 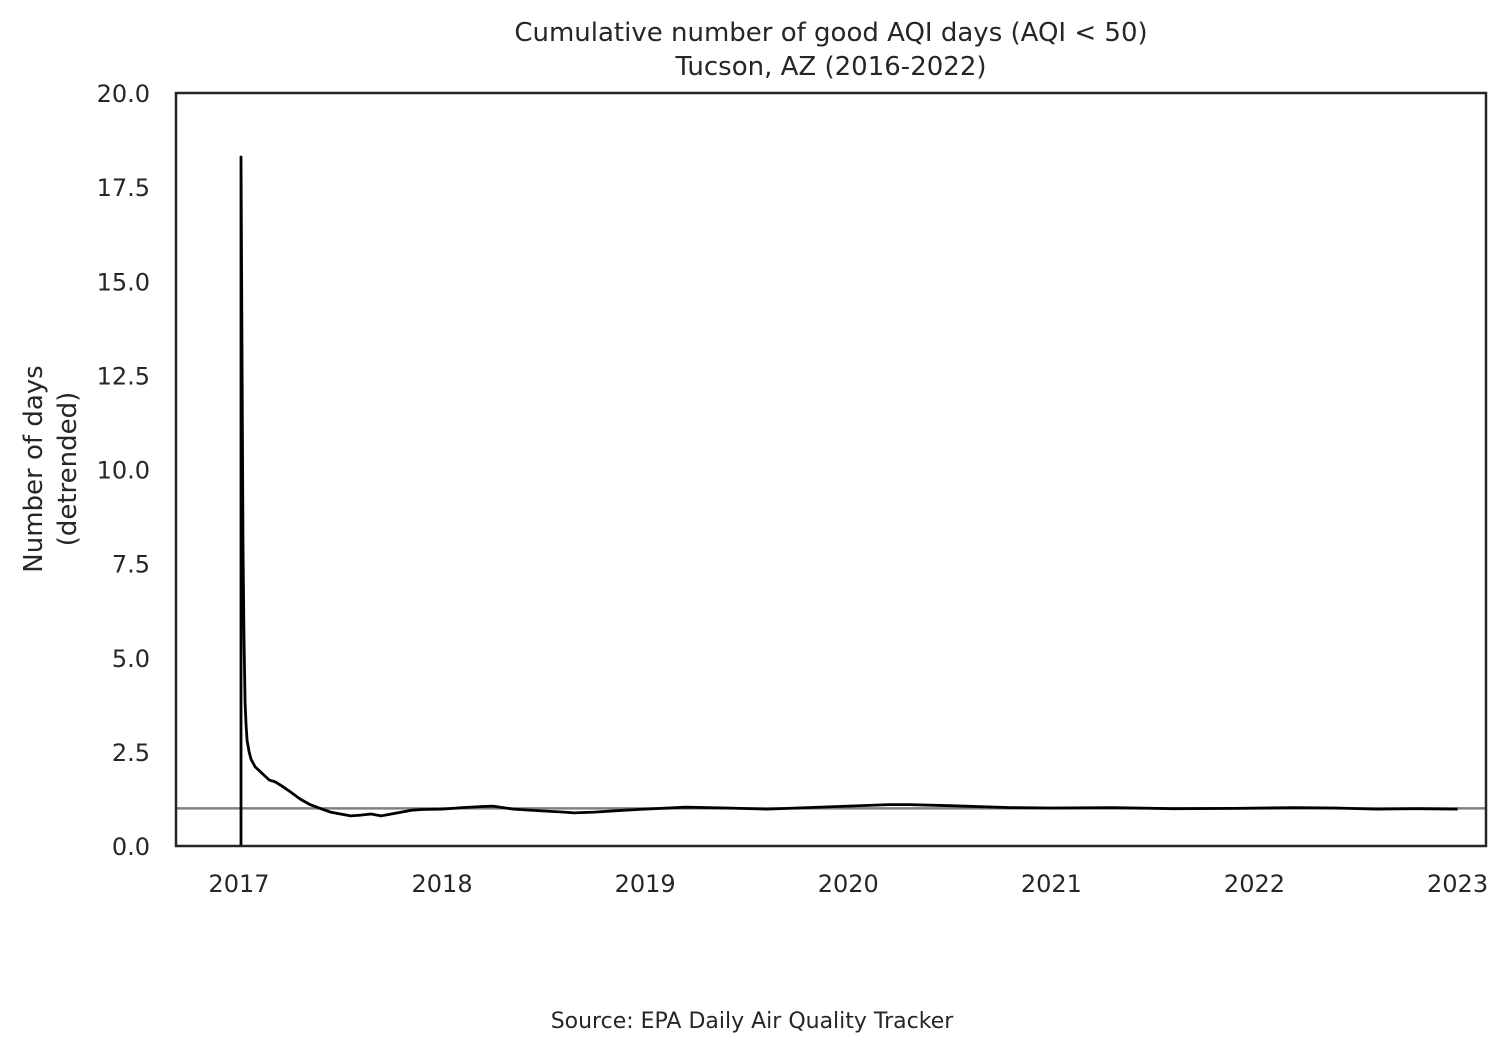 What do you see at coordinates (34, 468) in the screenshot?
I see `y-axis-label-line1: Number of days` at bounding box center [34, 468].